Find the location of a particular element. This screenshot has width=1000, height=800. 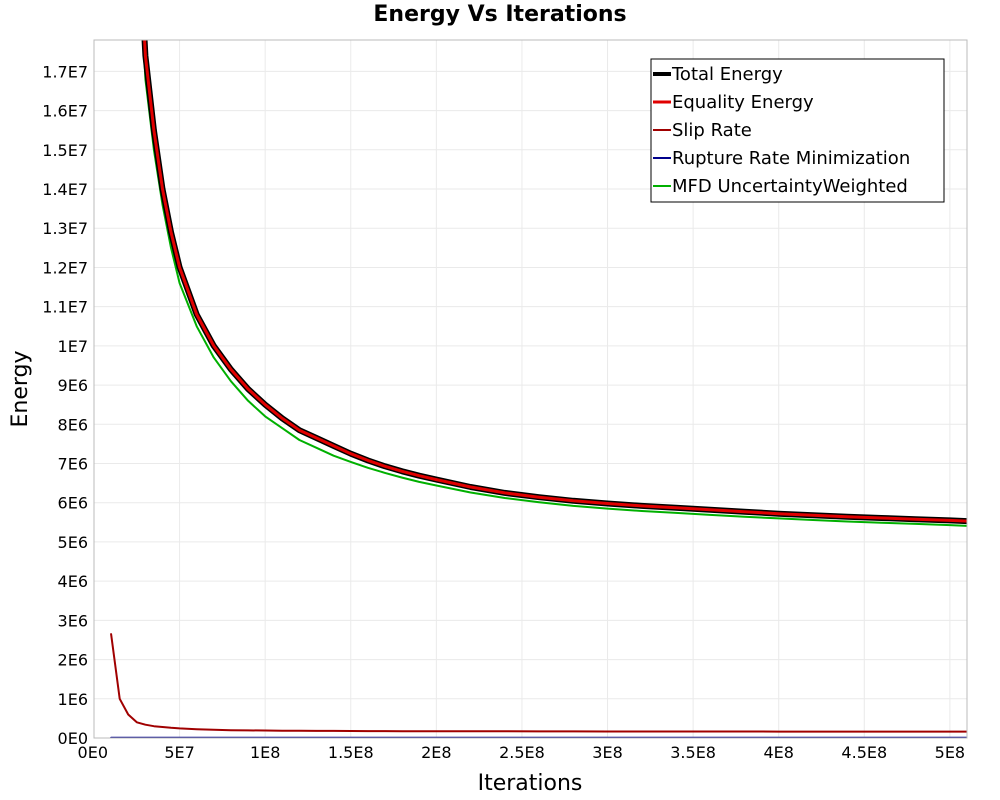

x-tick-label: 4.5E8 is located at coordinates (864, 752).